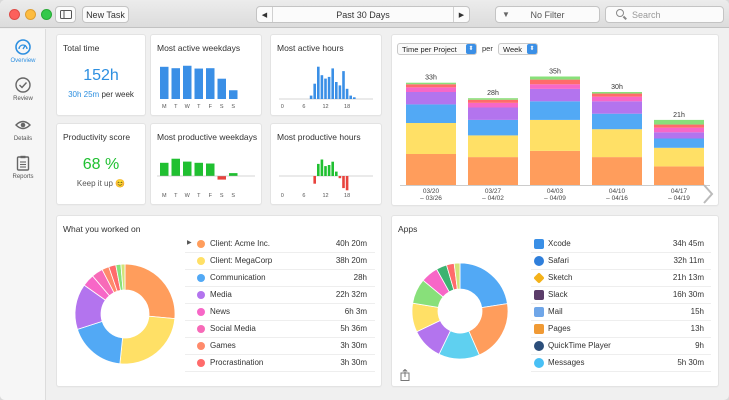 The image size is (729, 400). I want to click on sidebar-icon, so click(65, 14).